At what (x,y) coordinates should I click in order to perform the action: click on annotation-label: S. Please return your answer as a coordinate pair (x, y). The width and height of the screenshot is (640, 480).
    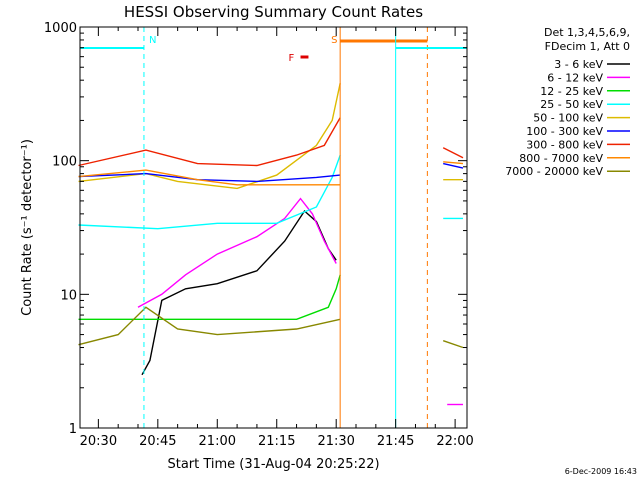
    Looking at the image, I should click on (334, 40).